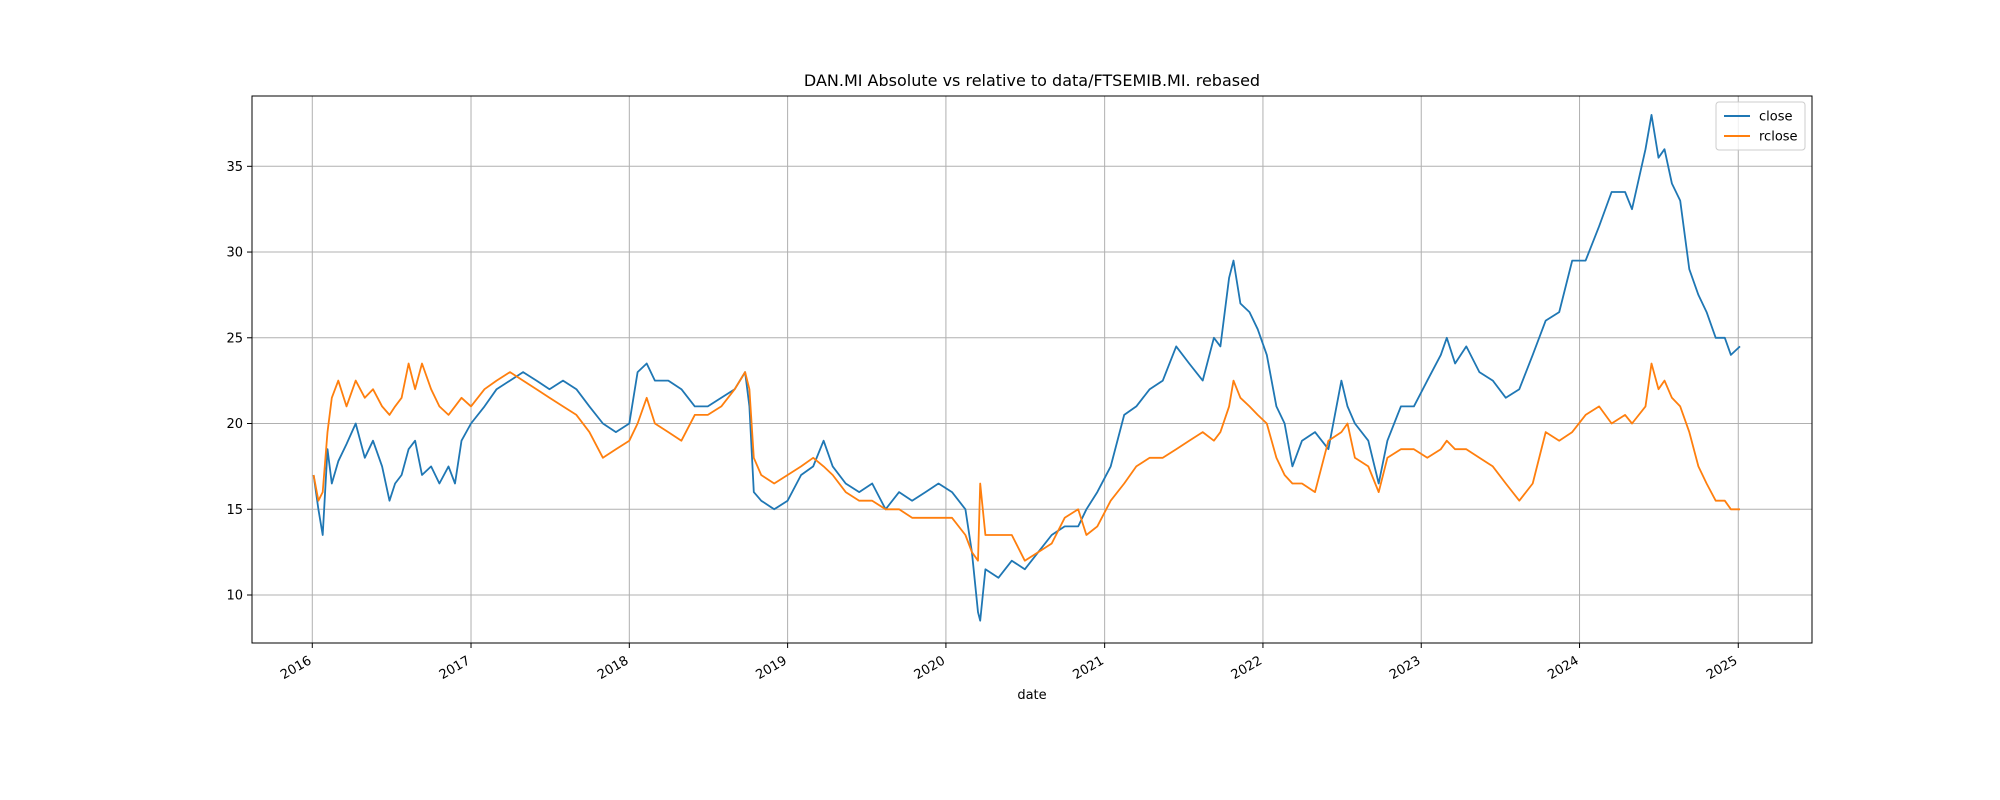  What do you see at coordinates (1031, 695) in the screenshot?
I see `x-axis-title: date` at bounding box center [1031, 695].